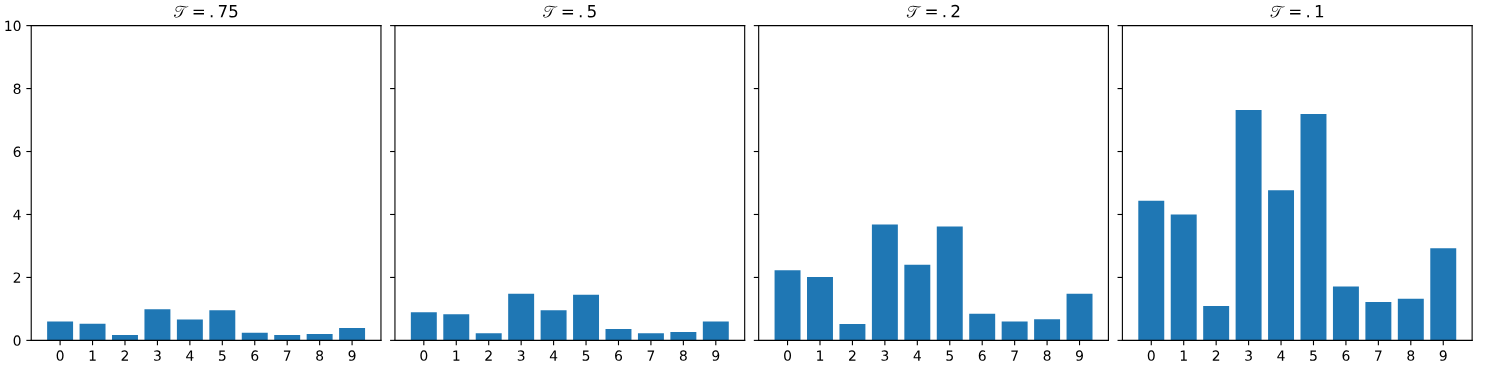 The image size is (1487, 366). What do you see at coordinates (569, 11) in the screenshot?
I see `chart-title: 𝒯=.5` at bounding box center [569, 11].